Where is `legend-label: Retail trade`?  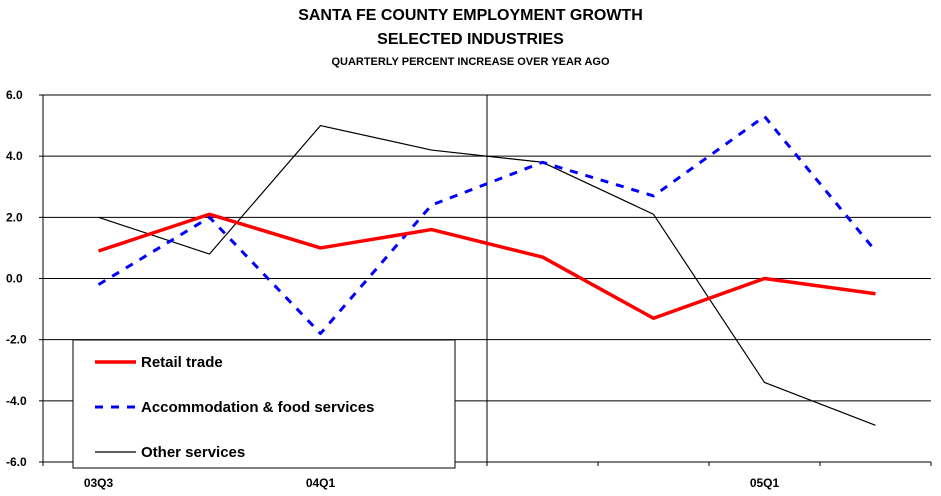 legend-label: Retail trade is located at coordinates (182, 362).